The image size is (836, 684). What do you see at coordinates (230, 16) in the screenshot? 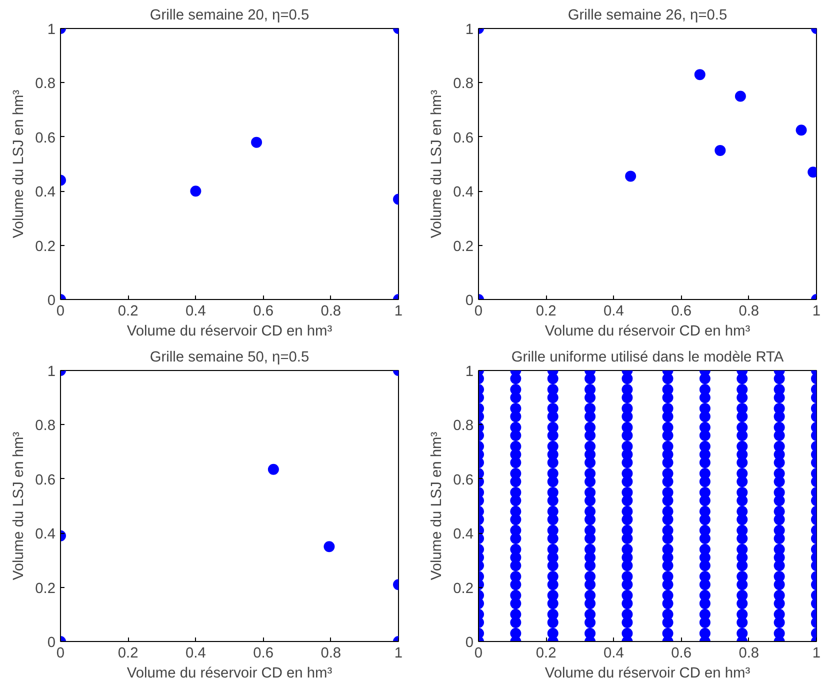
I see `chart-title: Grille semaine 20, η=0.5` at bounding box center [230, 16].